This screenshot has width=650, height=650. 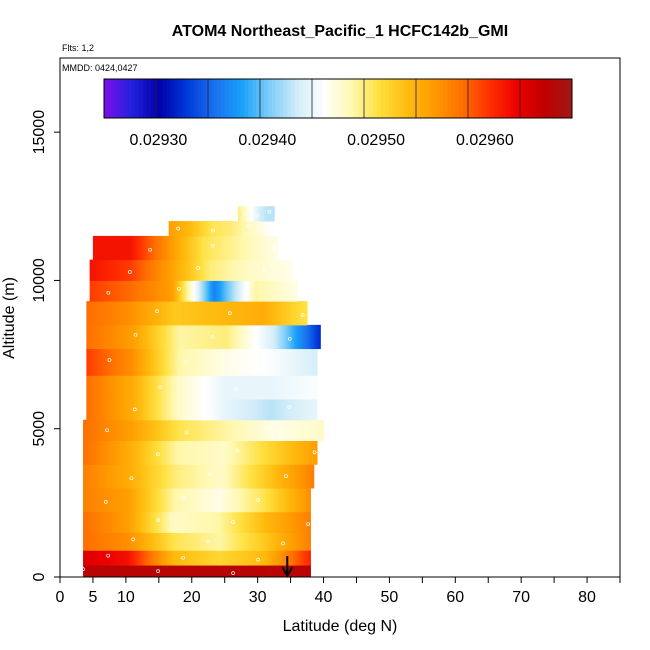 I want to click on flights-label: Flts: 1,2, so click(x=78, y=48).